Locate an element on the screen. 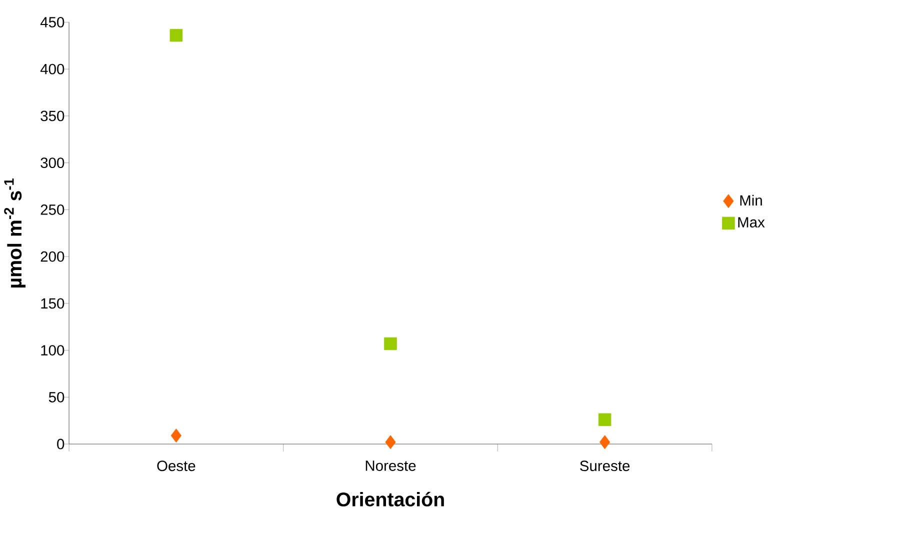 The height and width of the screenshot is (549, 907). y-tick-label: 450 is located at coordinates (52, 22).